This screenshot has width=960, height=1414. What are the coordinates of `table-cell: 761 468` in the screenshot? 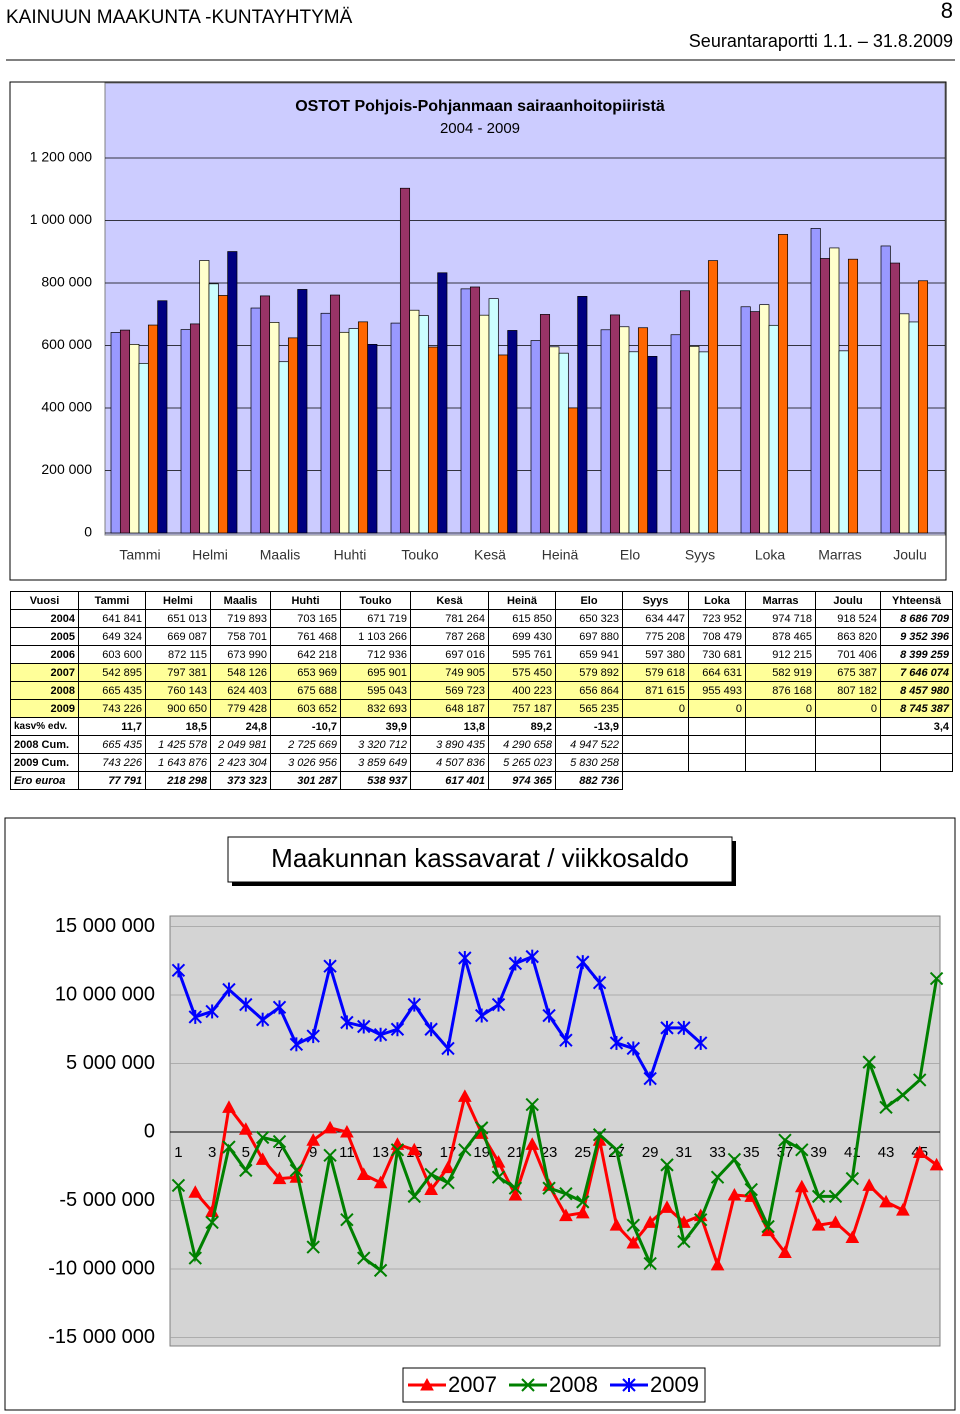 It's located at (305, 636).